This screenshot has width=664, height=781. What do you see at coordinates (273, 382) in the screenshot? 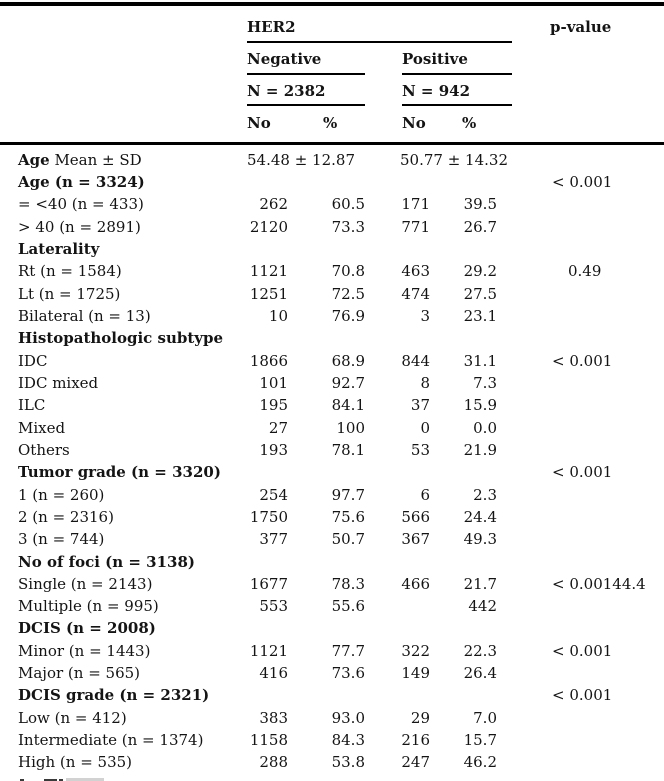
I see `cell-no-negative: 101` at bounding box center [273, 382].